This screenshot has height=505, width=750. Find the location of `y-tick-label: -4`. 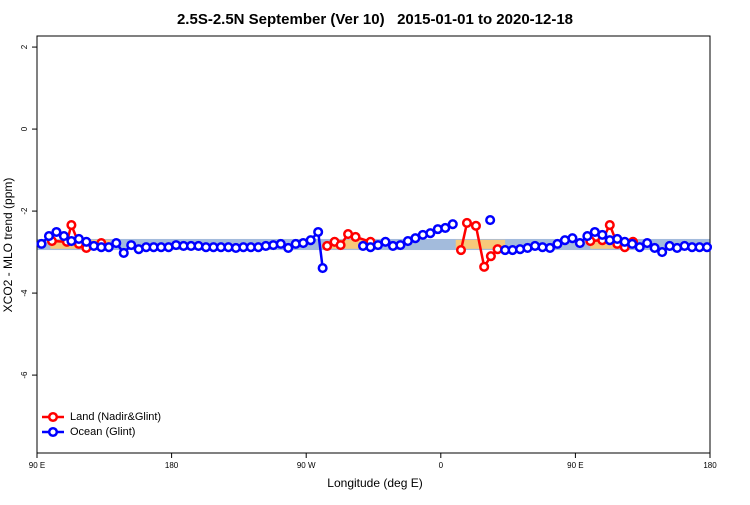

y-tick-label: -4 is located at coordinates (24, 293).